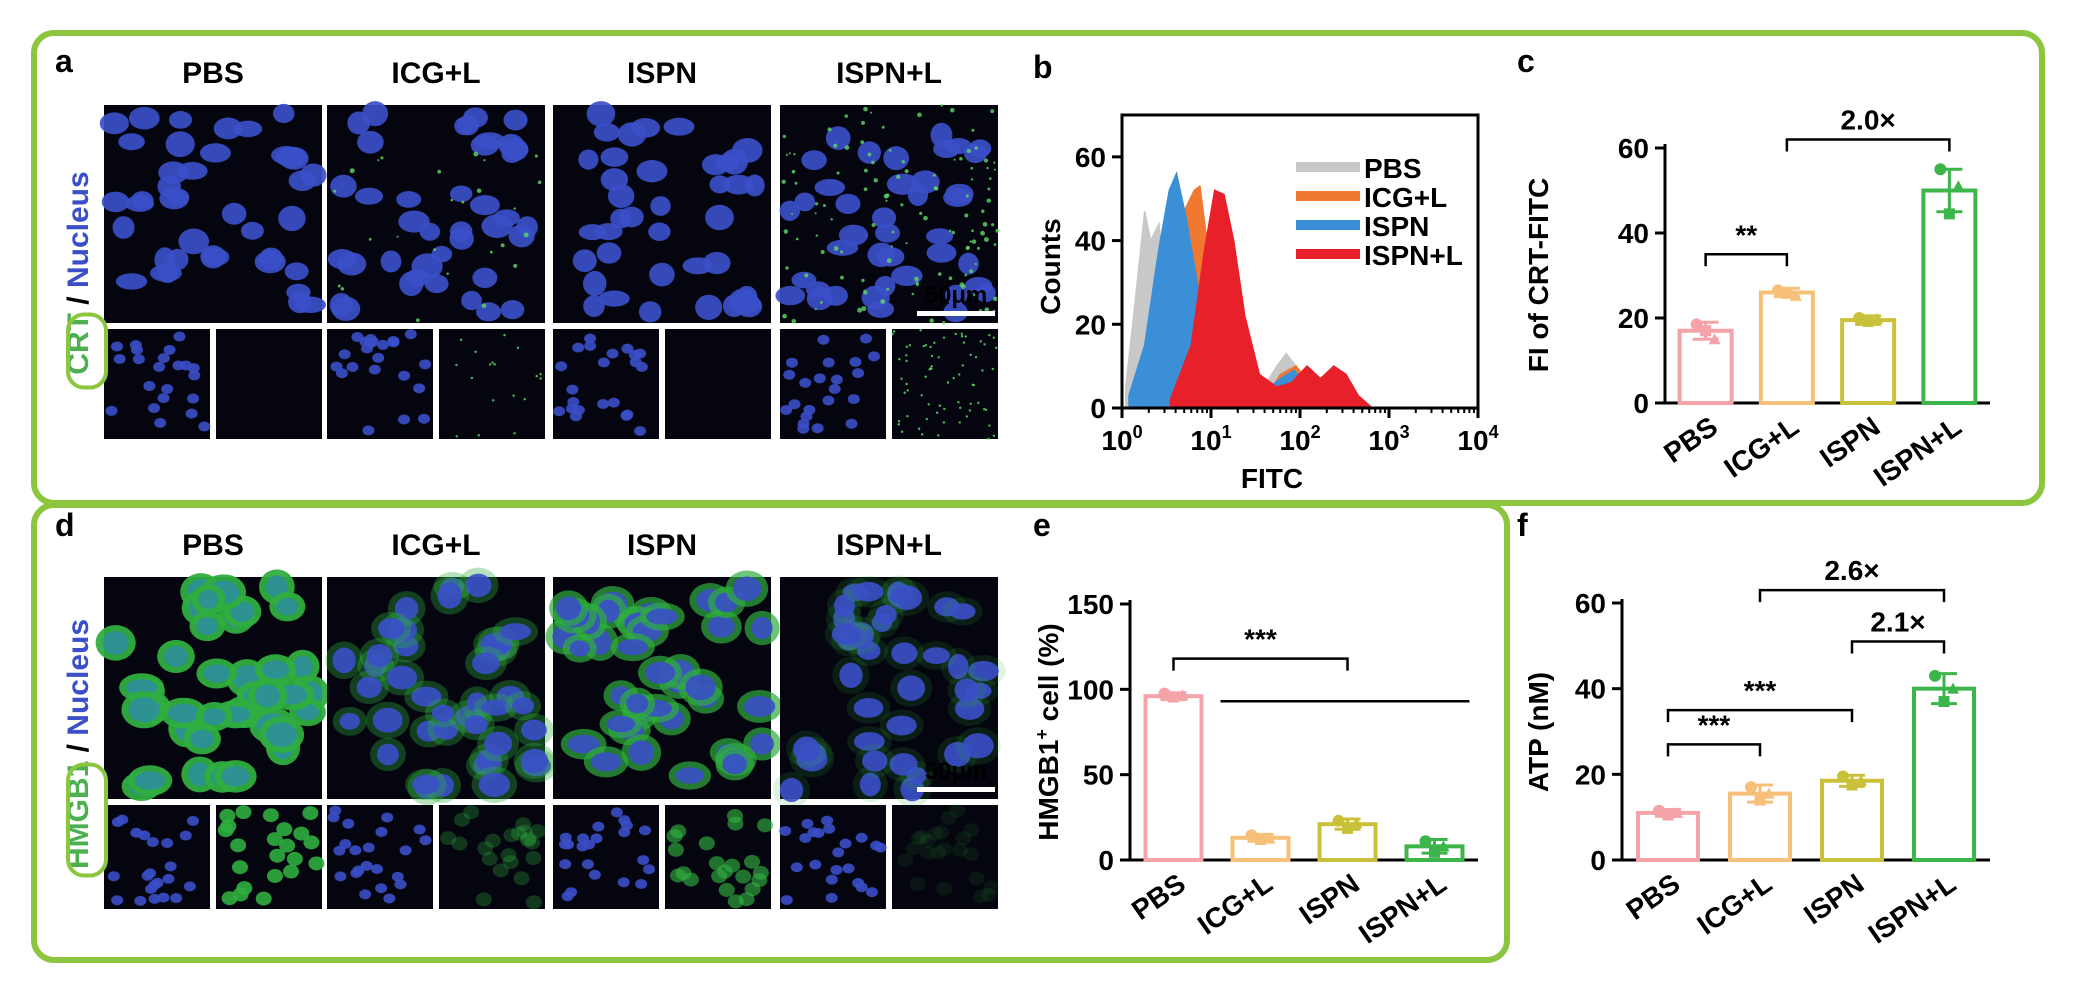  What do you see at coordinates (1897, 622) in the screenshot?
I see `significance-label-2: 2.1×` at bounding box center [1897, 622].